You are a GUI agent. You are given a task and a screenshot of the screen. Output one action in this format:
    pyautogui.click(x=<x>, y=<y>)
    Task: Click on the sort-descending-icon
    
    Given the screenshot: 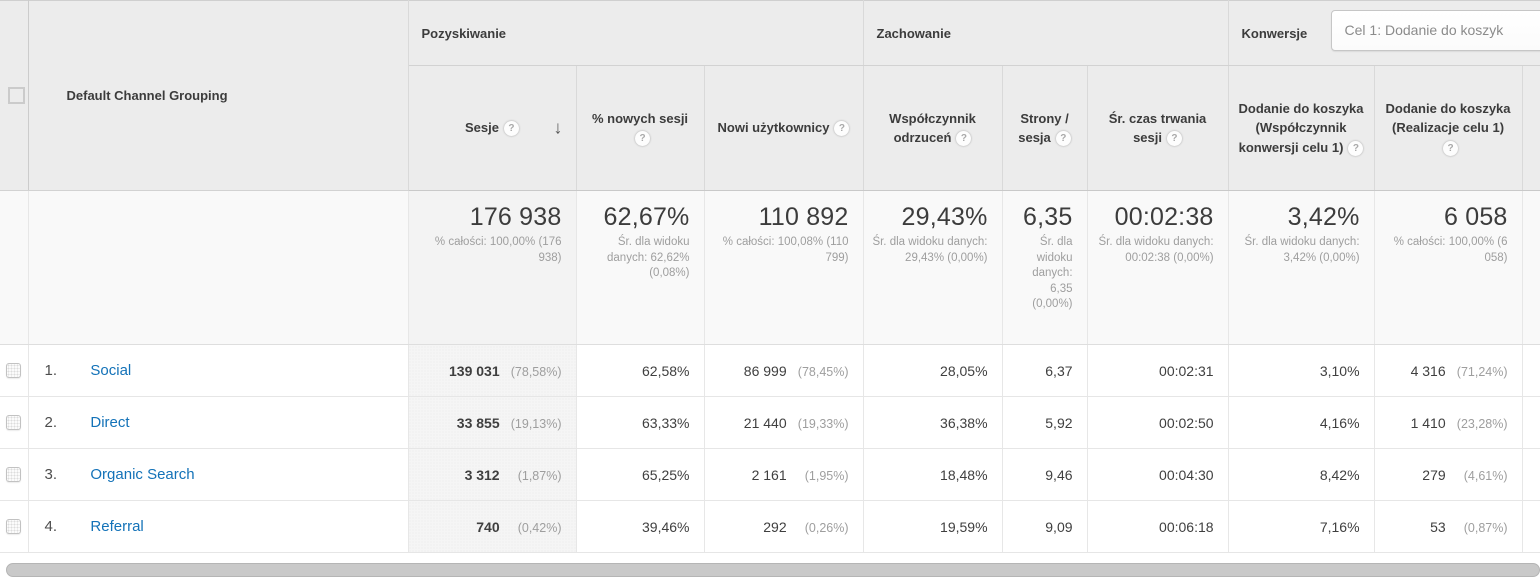 What is the action you would take?
    pyautogui.click(x=558, y=128)
    